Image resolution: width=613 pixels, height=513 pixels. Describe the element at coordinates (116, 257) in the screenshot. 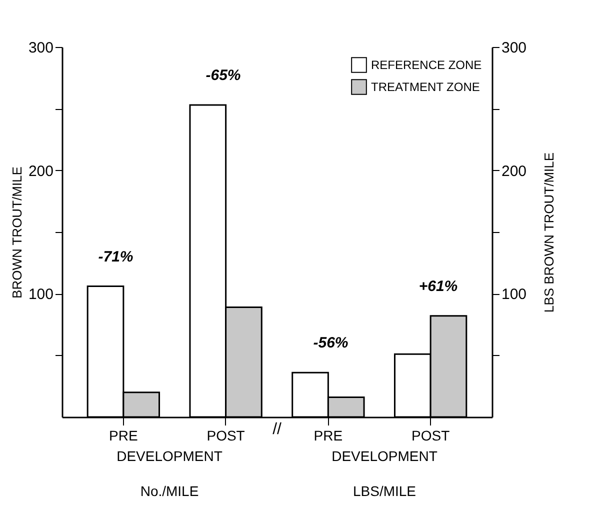

I see `annotation: -71%` at that location.